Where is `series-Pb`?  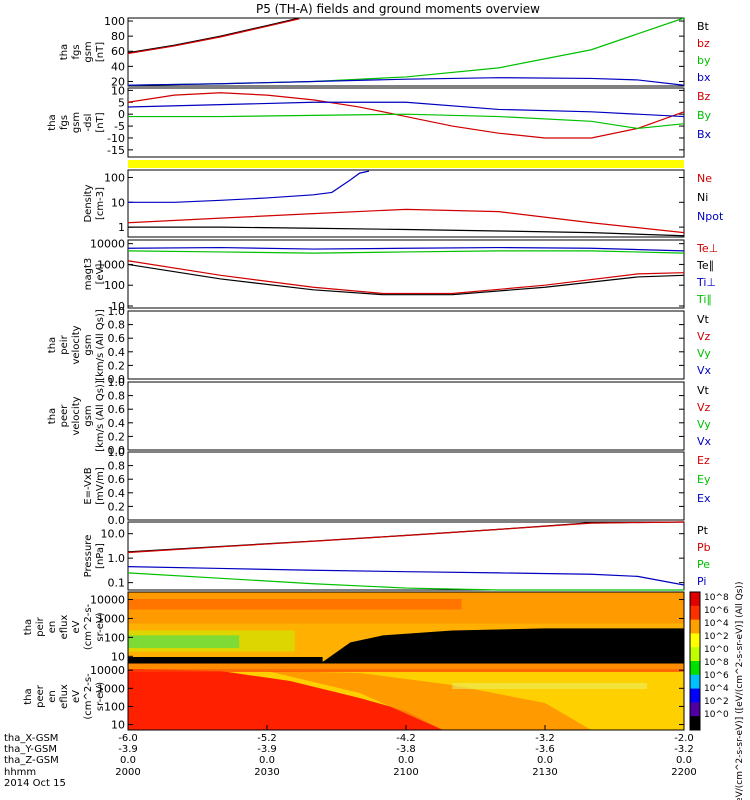 series-Pb is located at coordinates (406, 537).